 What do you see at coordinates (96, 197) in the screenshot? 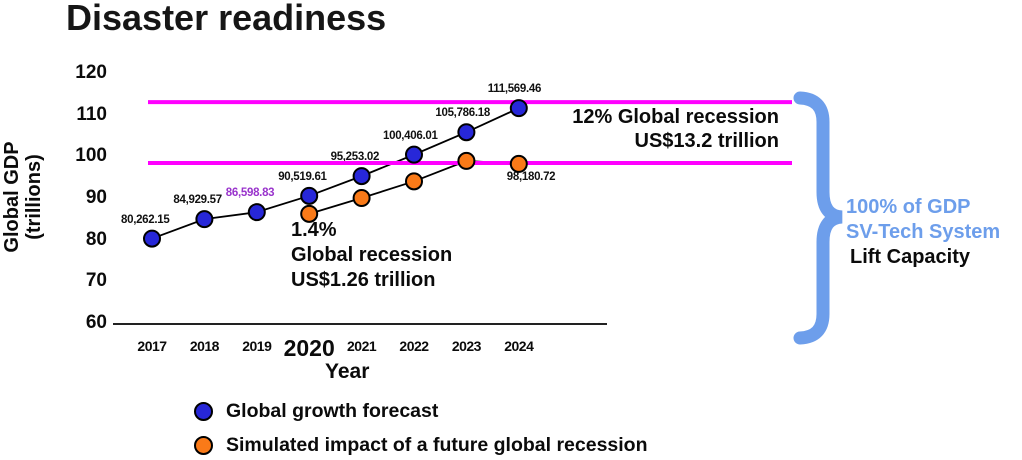
I see `y-tick-90: 90` at bounding box center [96, 197].